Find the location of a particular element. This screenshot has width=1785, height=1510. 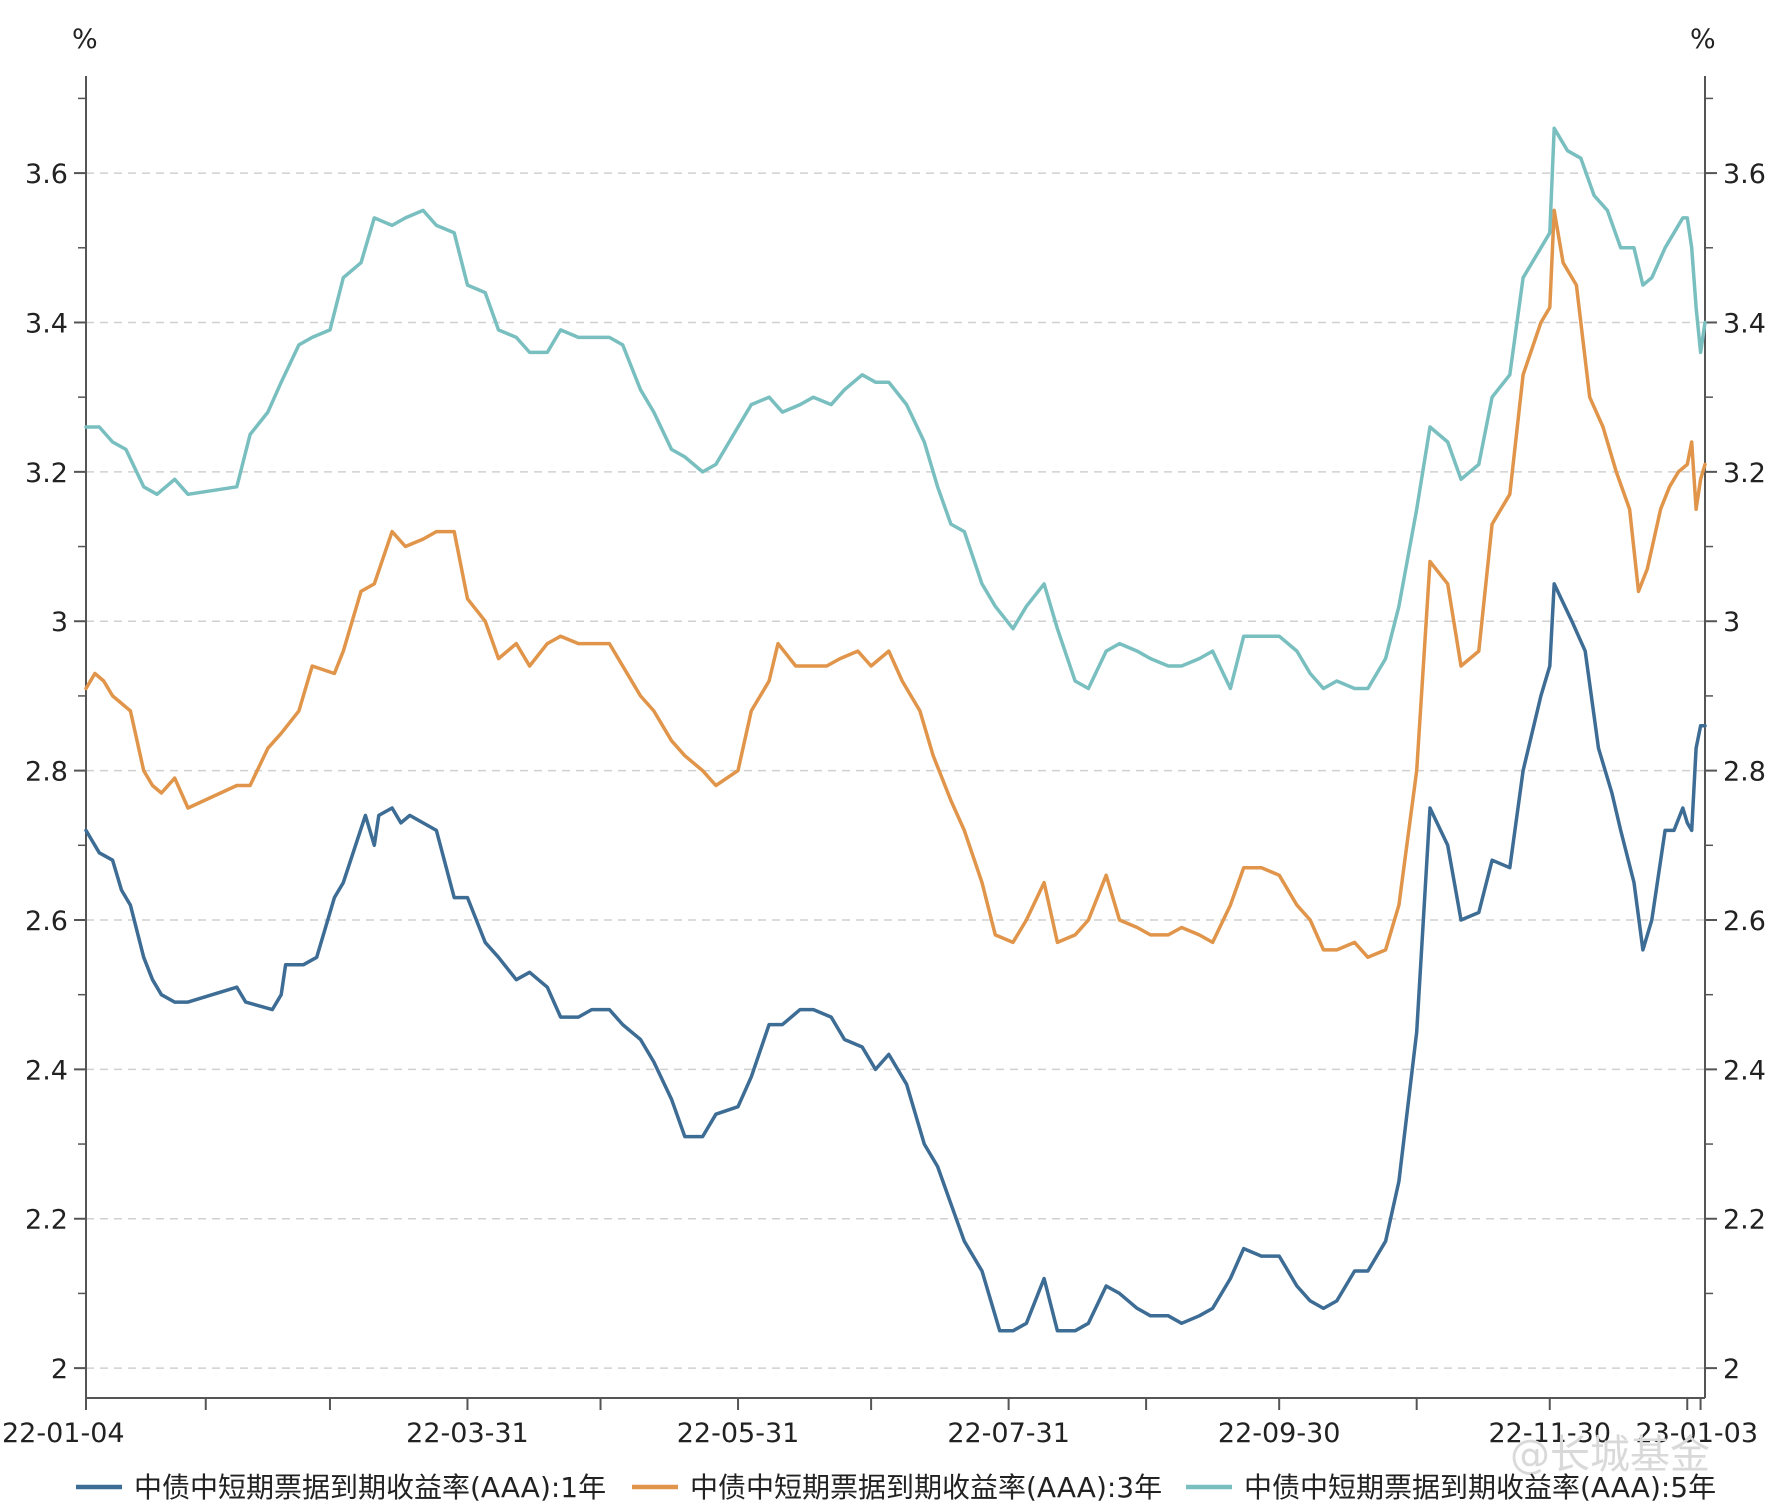

y-tick-label-right: 2.8 is located at coordinates (1744, 772).